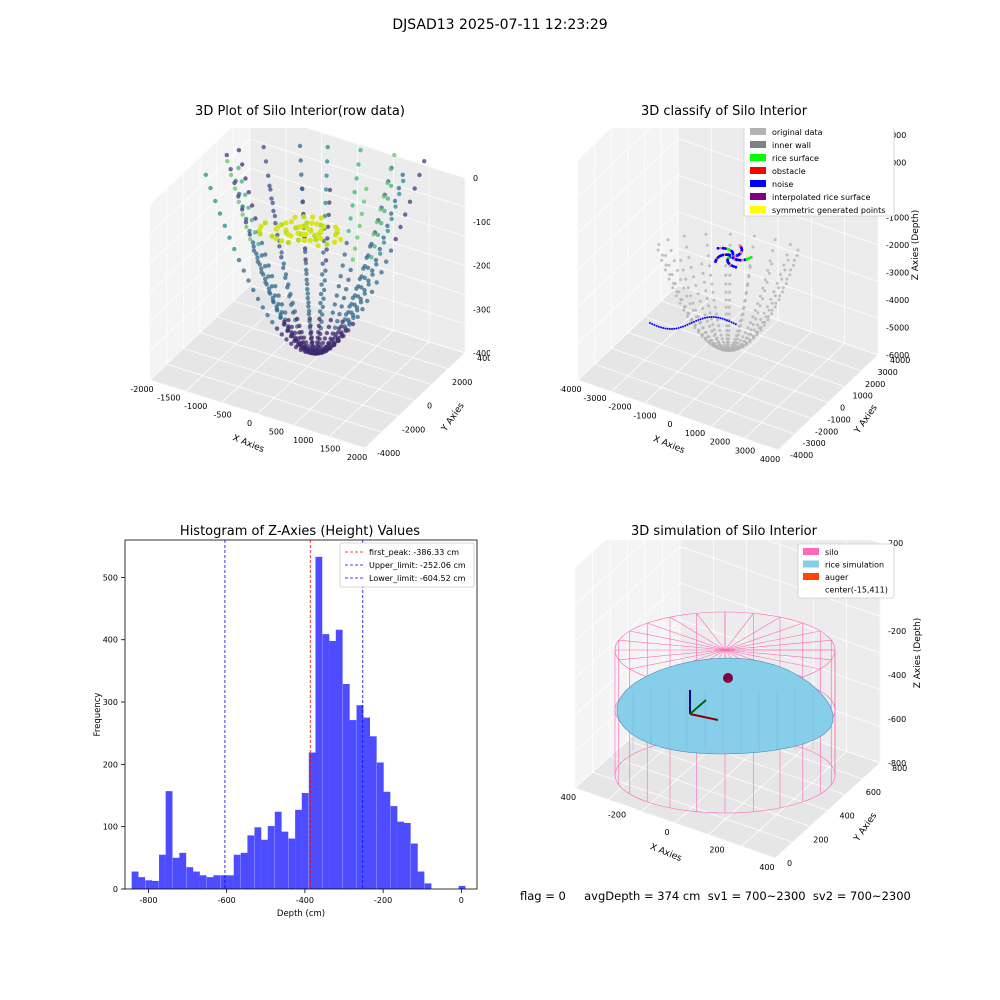 The image size is (1000, 1000). What do you see at coordinates (315, 249) in the screenshot?
I see `raw-point-cloud` at bounding box center [315, 249].